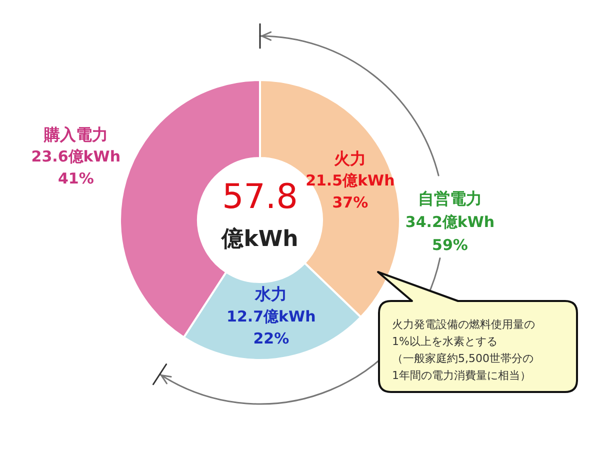  I want to click on data-label: 23.6億kWh 41%, so click(76, 168).